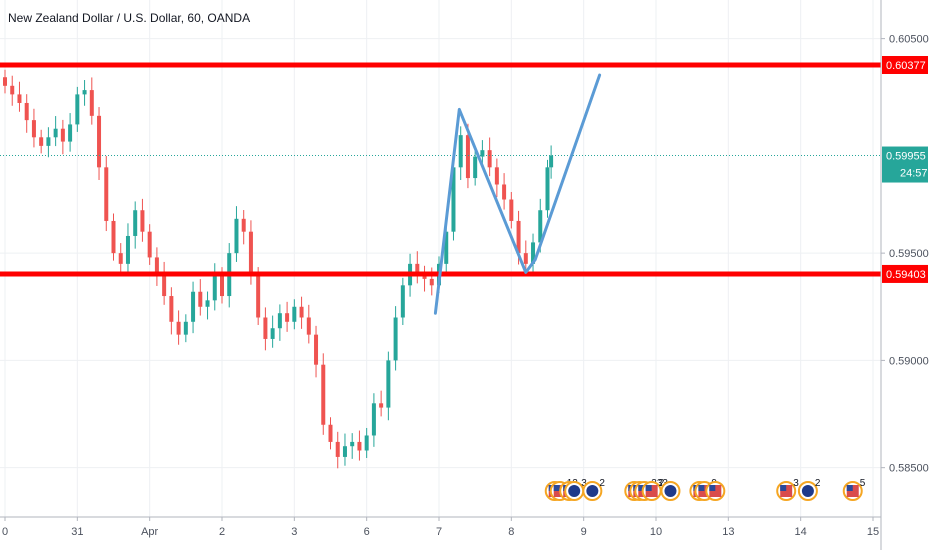 This screenshot has height=550, width=932. What do you see at coordinates (906, 157) in the screenshot?
I see `current-price-label: 0.59955` at bounding box center [906, 157].